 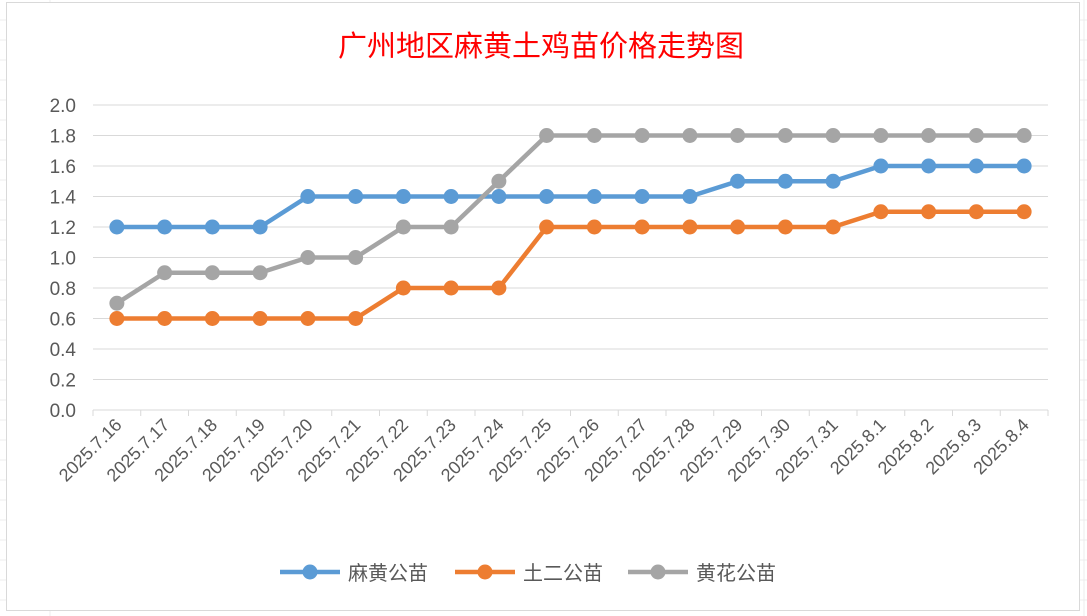 What do you see at coordinates (563, 573) in the screenshot?
I see `legend-label: 土二公苗` at bounding box center [563, 573].